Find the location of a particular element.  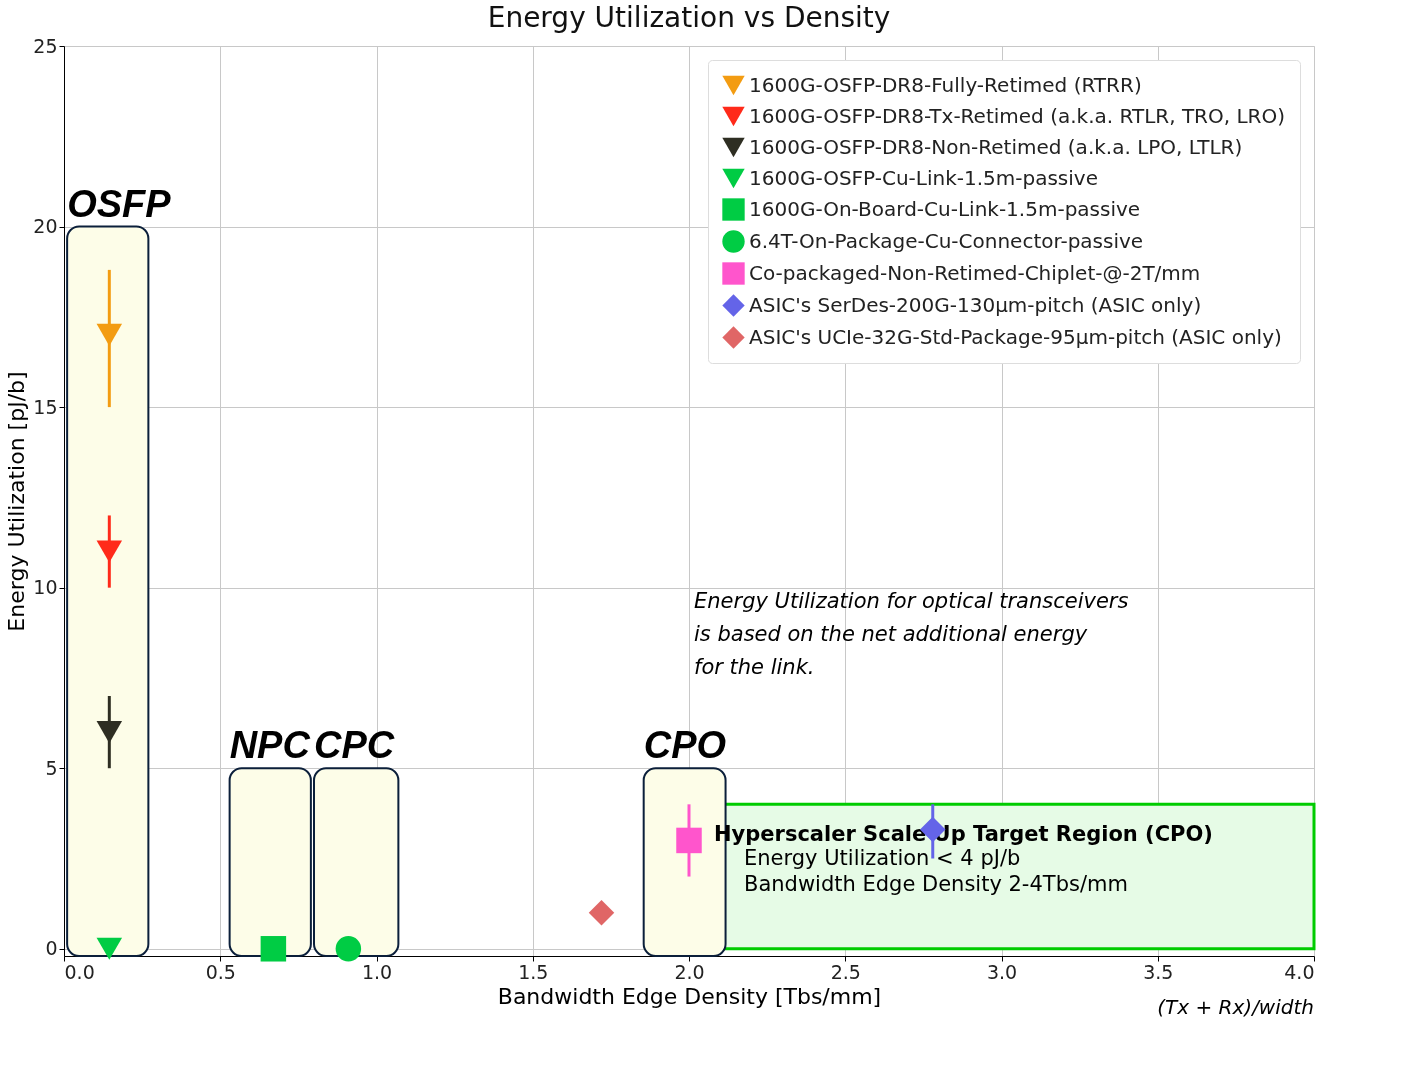

band-label: CPO is located at coordinates (685, 745).